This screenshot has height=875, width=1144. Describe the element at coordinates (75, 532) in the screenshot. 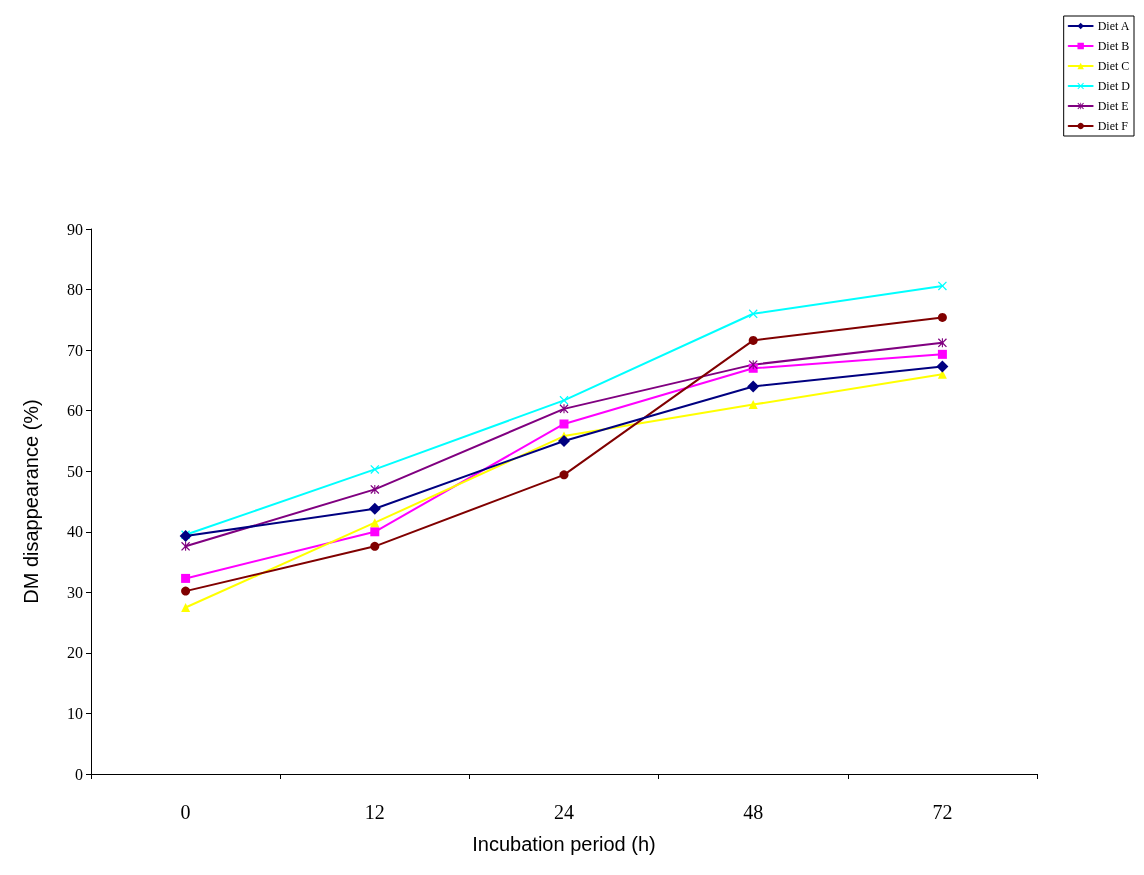

I see `y-tick-label: 40` at that location.